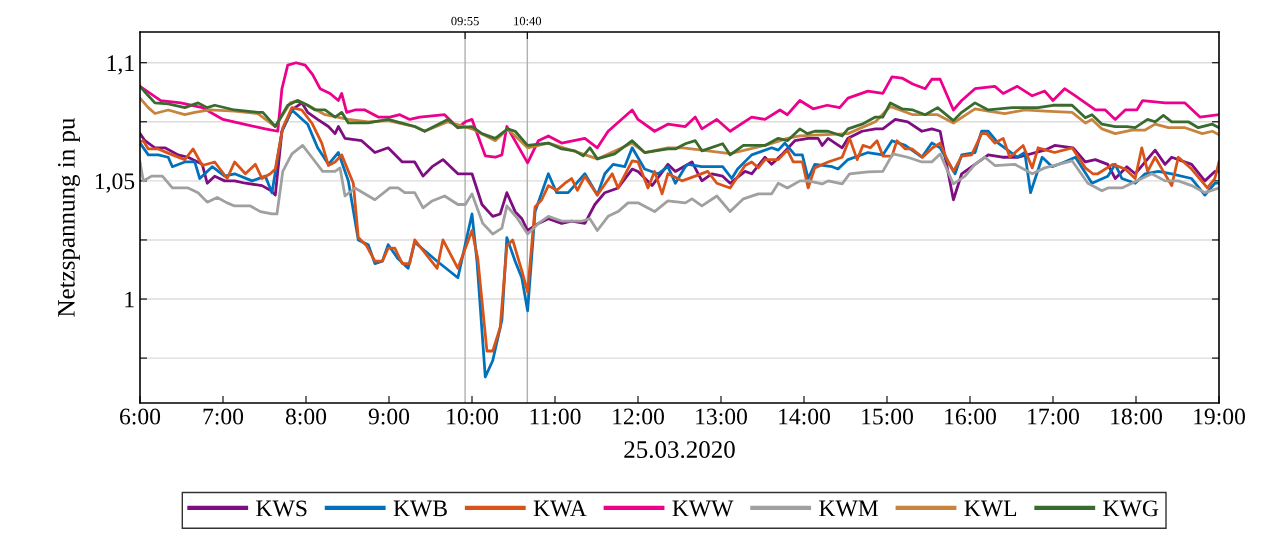  Describe the element at coordinates (528, 21) in the screenshot. I see `x2-tick-label: 10:40` at that location.